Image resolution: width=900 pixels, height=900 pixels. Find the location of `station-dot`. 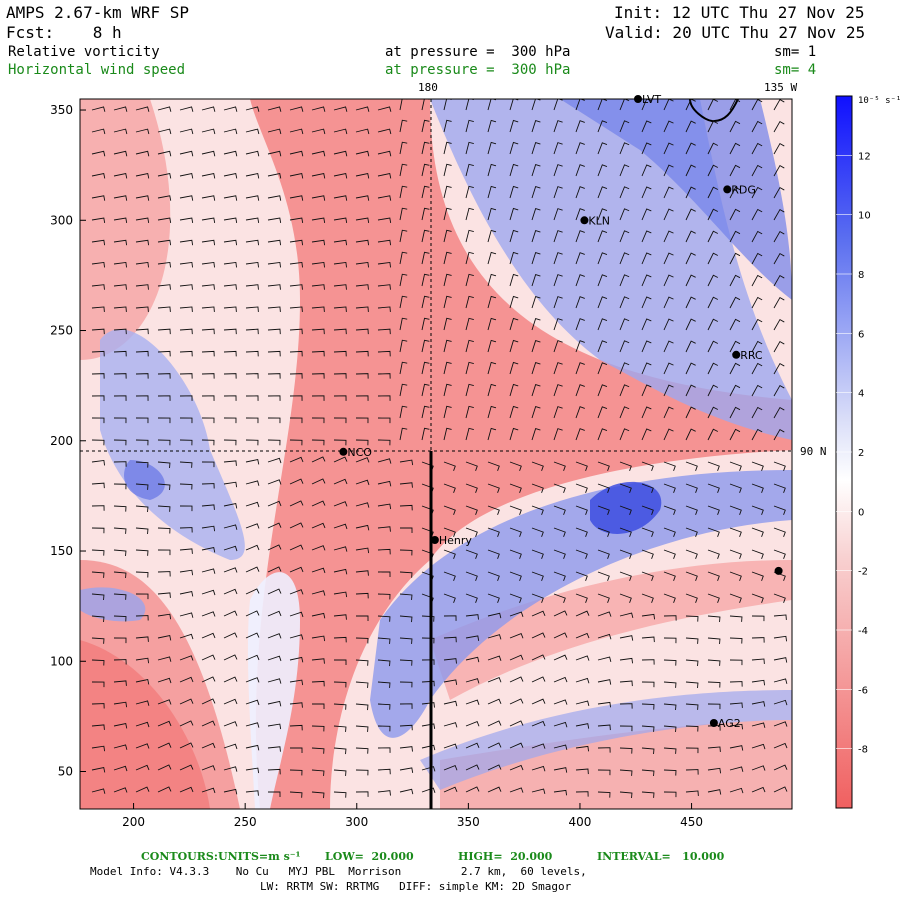

station-dot is located at coordinates (736, 354).